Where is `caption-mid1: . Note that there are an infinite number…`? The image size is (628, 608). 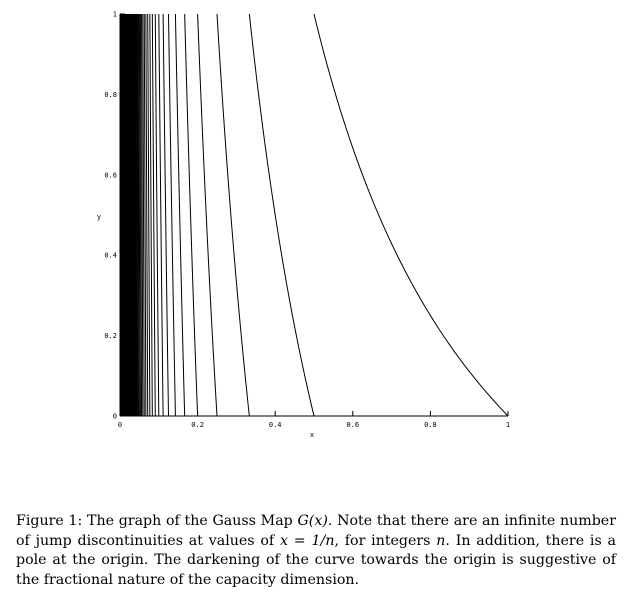
caption-mid1: . Note that there are an infinite number… is located at coordinates (316, 531).